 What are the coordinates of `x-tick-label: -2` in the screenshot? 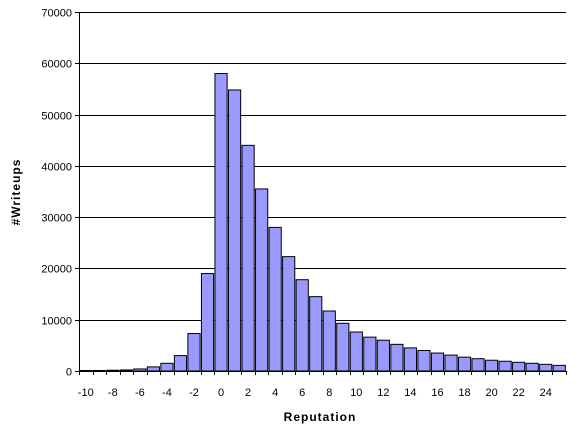 It's located at (194, 393).